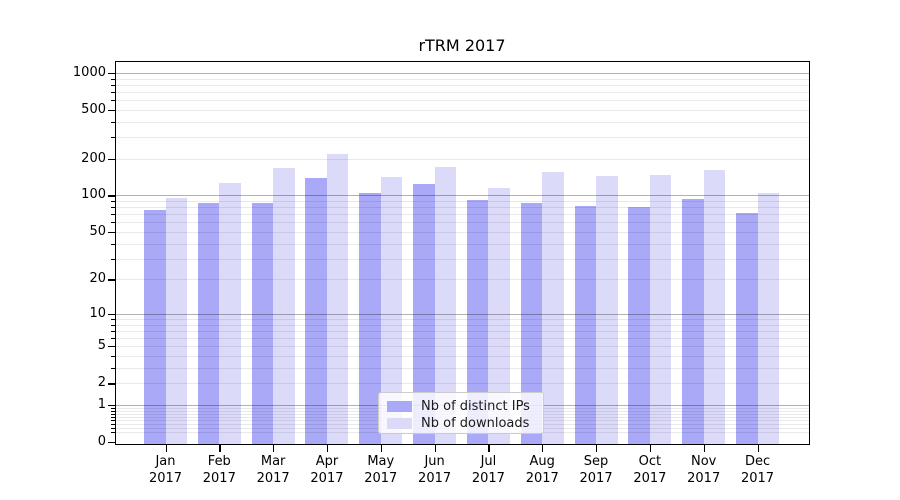 The image size is (900, 500). I want to click on x-tick-label-dec: Dec 2017, so click(757, 470).